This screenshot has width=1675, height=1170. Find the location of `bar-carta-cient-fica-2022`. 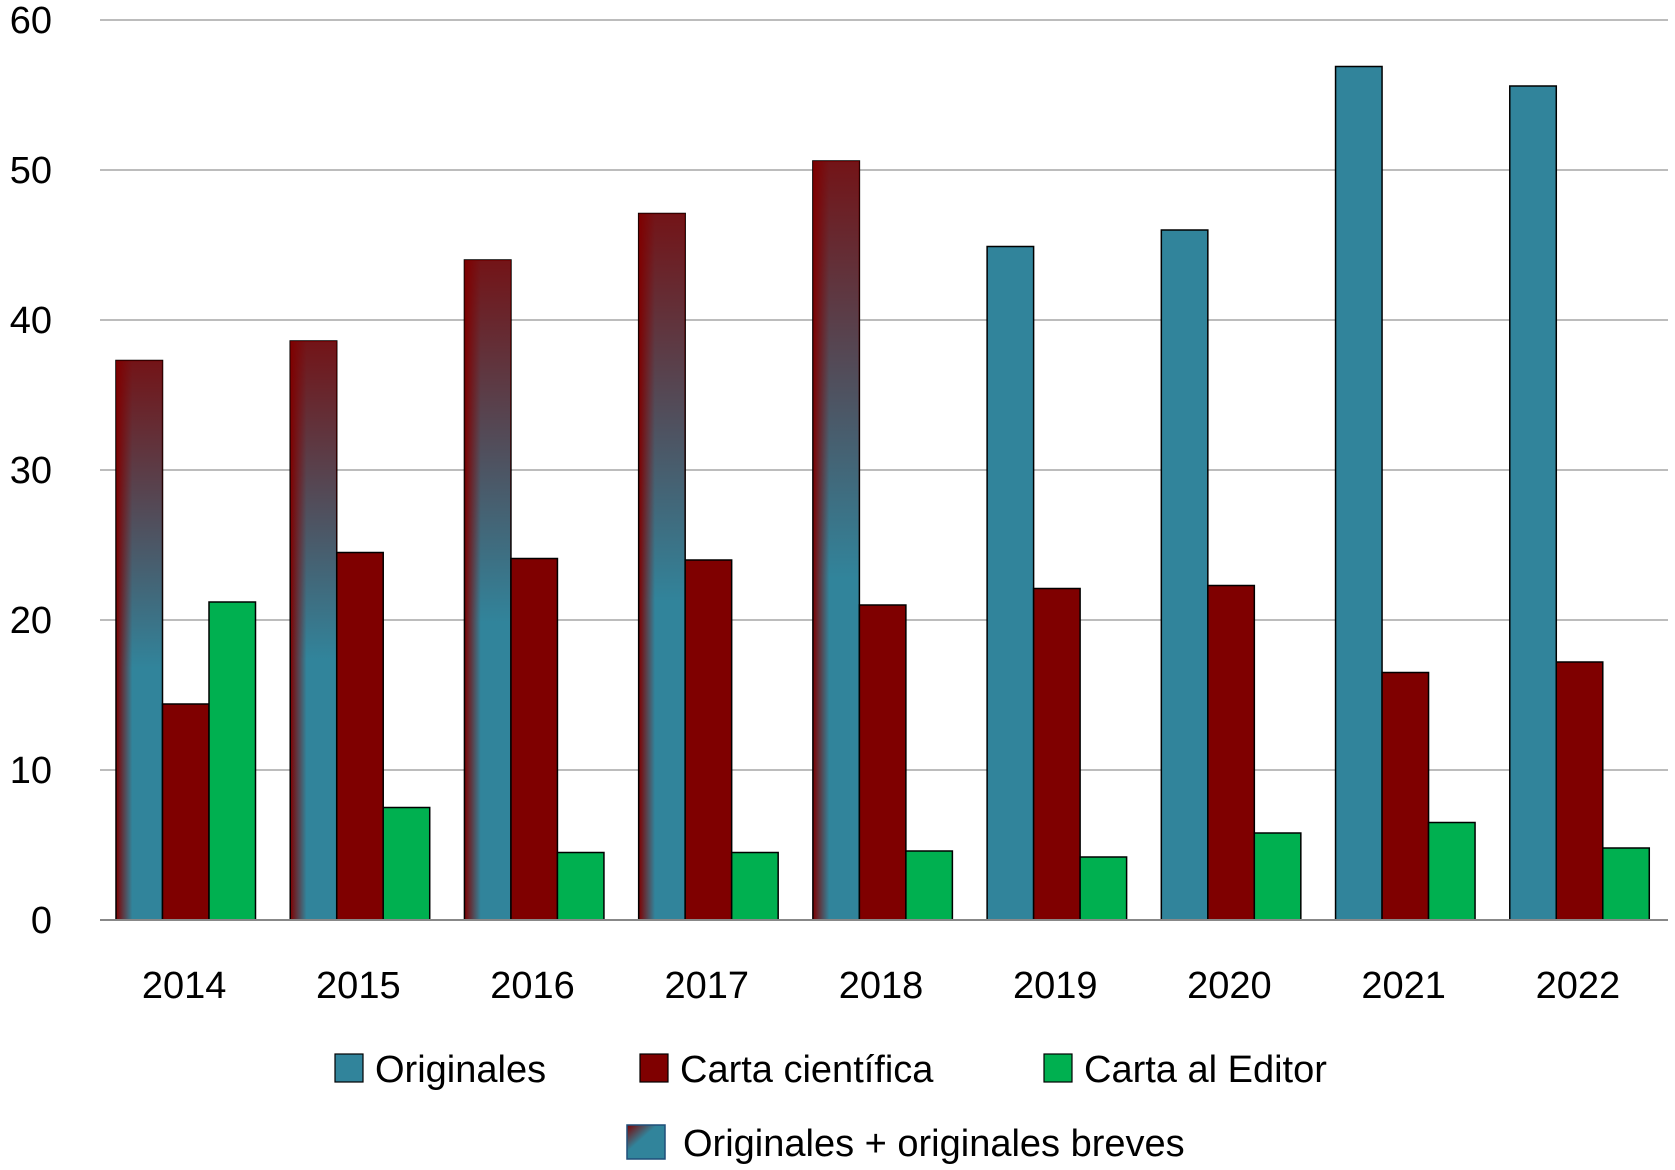

bar-carta-cient-fica-2022 is located at coordinates (1579, 791).